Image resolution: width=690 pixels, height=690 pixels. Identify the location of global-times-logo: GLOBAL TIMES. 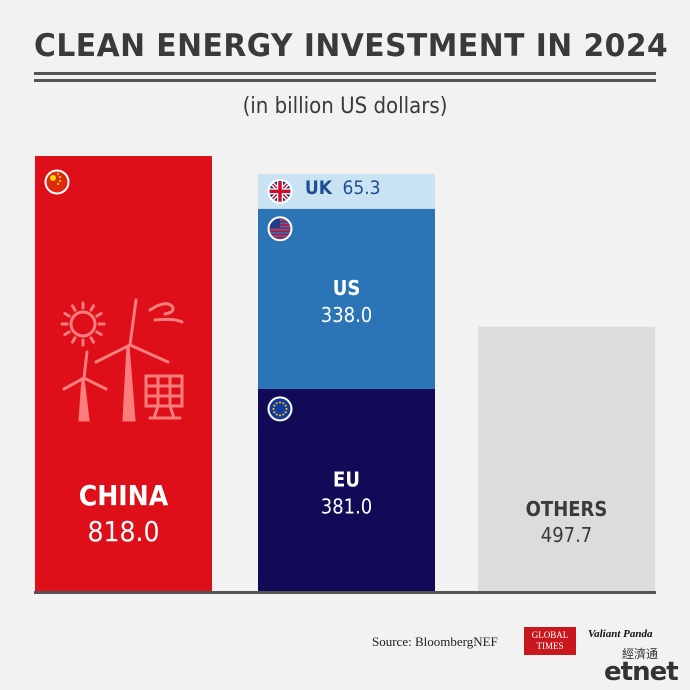
(550, 641).